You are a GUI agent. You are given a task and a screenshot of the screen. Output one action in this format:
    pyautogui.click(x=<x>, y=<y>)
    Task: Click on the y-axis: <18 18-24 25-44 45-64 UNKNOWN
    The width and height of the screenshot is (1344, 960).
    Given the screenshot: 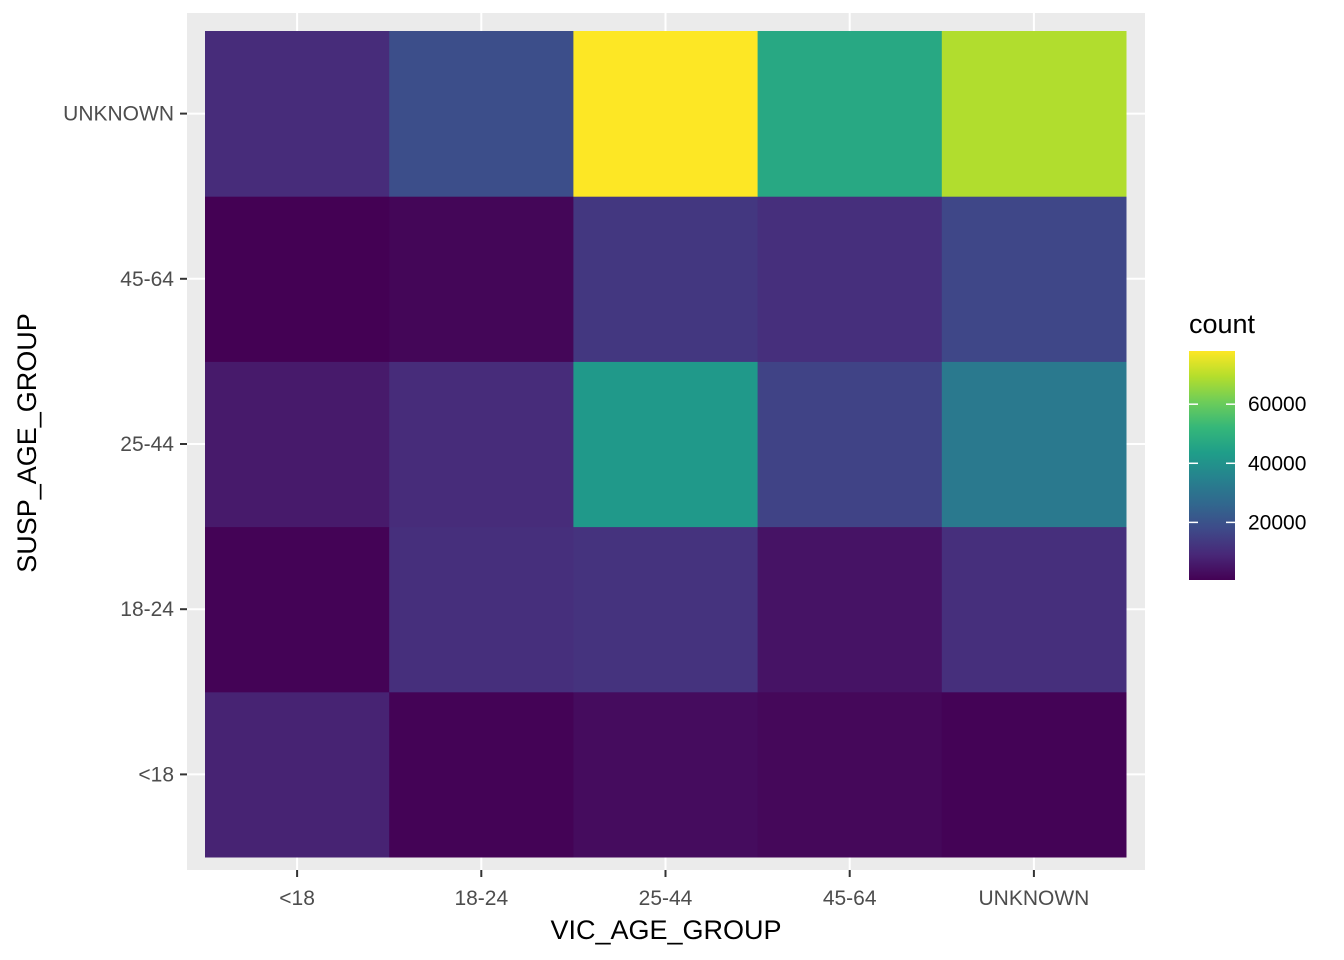 What is the action you would take?
    pyautogui.click(x=125, y=444)
    